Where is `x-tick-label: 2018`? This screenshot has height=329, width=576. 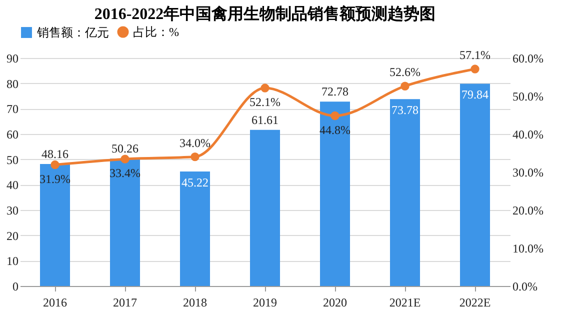 x-tick-label: 2018 is located at coordinates (195, 303).